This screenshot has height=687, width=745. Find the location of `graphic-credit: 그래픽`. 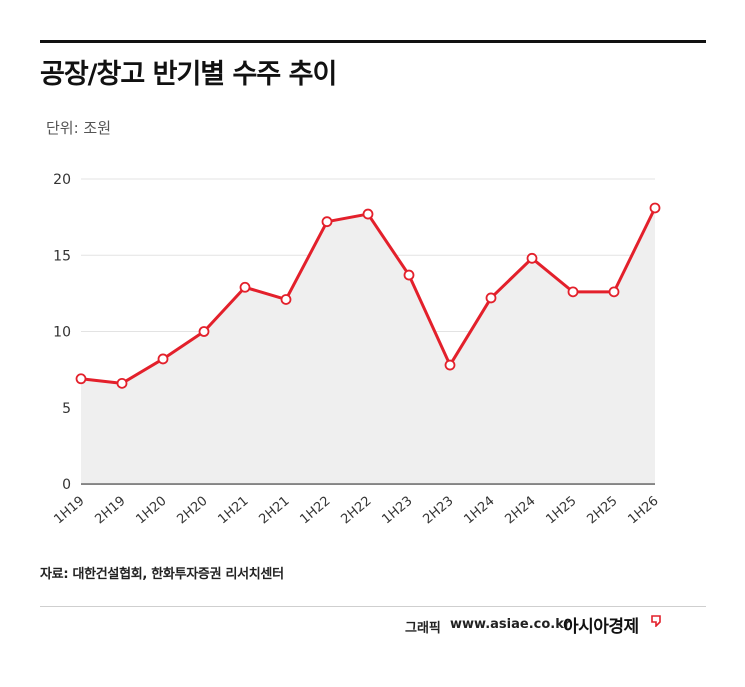

graphic-credit: 그래픽 is located at coordinates (423, 628).